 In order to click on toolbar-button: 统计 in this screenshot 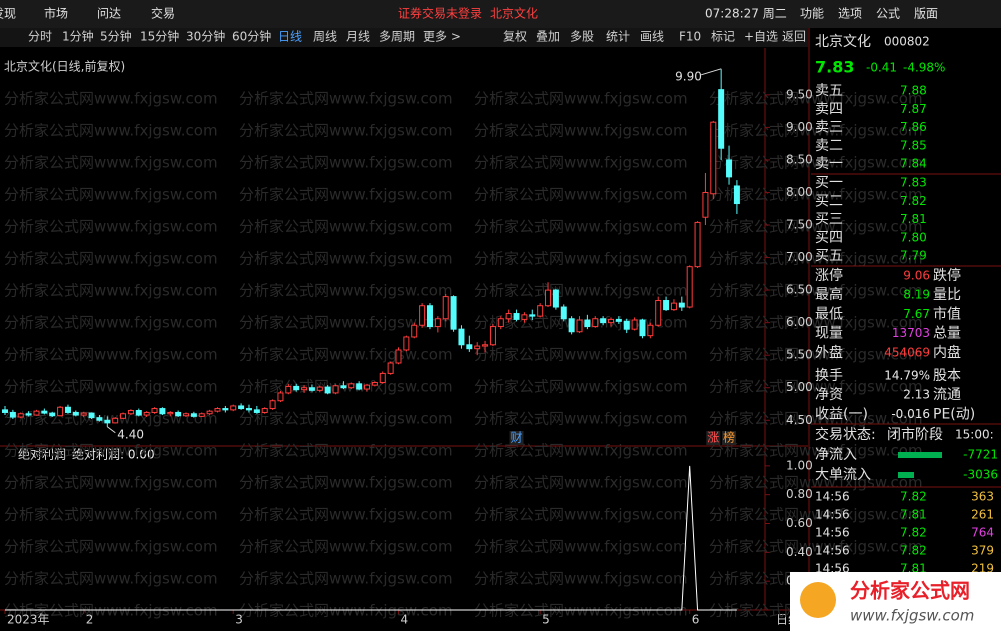, I will do `click(618, 37)`.